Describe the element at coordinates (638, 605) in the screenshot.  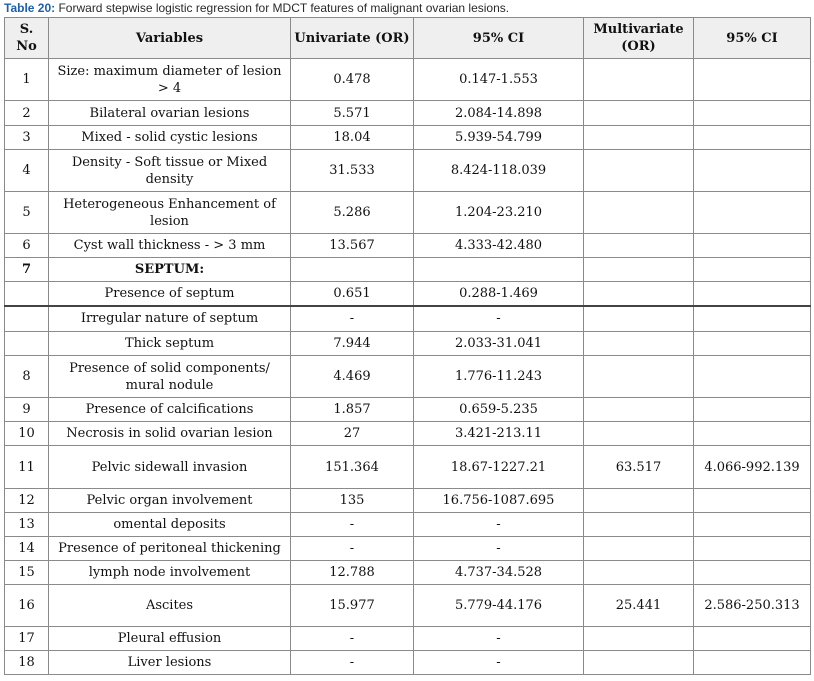
I see `cell-multivariate: 25.441` at that location.